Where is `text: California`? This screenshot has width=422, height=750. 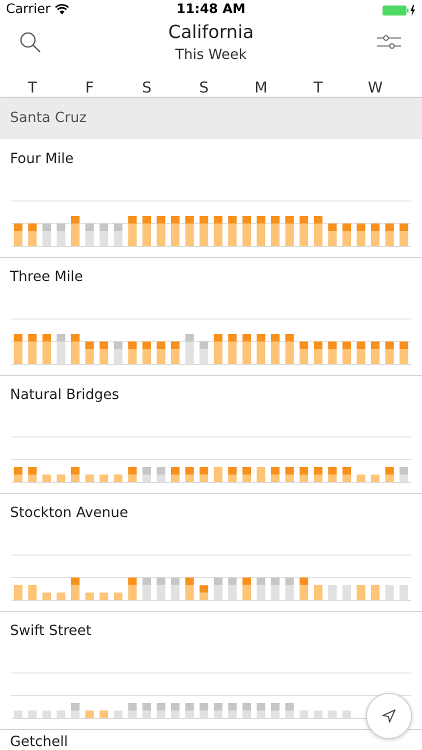 text: California is located at coordinates (211, 33).